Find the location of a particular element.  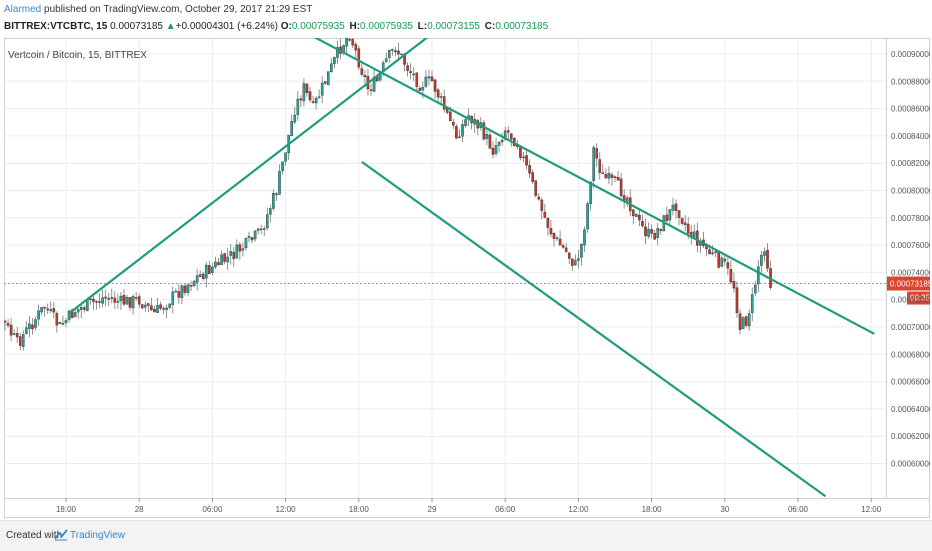

countdown-bg is located at coordinates (918, 298).